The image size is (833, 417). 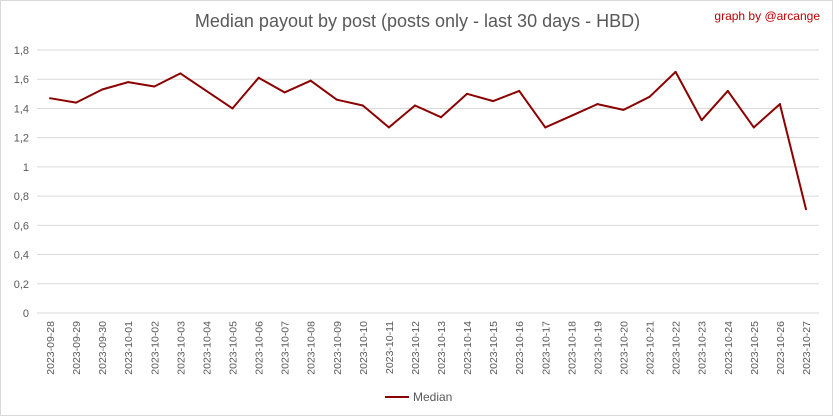 I want to click on x-tick-label: 2023-10-09, so click(x=338, y=348).